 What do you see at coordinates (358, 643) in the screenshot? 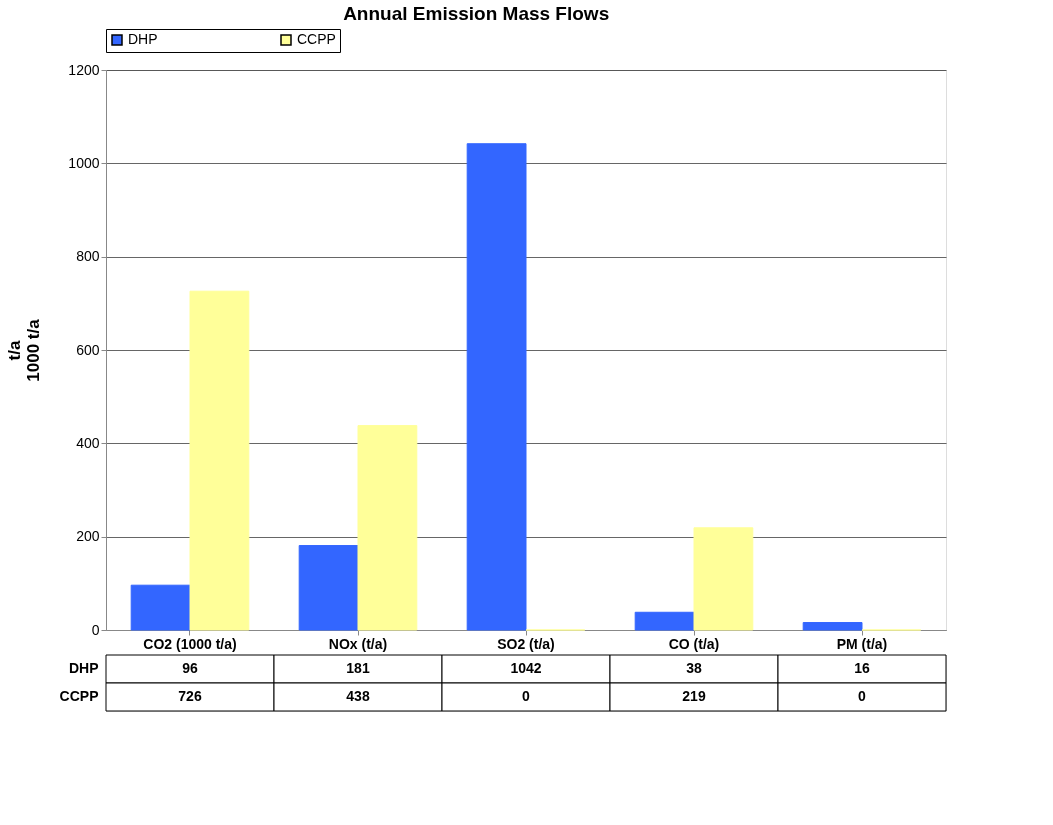
I see `x-tick-label: NOx (t/a)` at bounding box center [358, 643].